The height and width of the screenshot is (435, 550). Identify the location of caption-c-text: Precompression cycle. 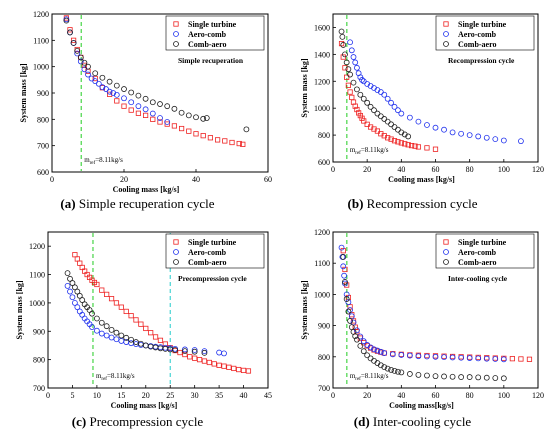
(145, 421).